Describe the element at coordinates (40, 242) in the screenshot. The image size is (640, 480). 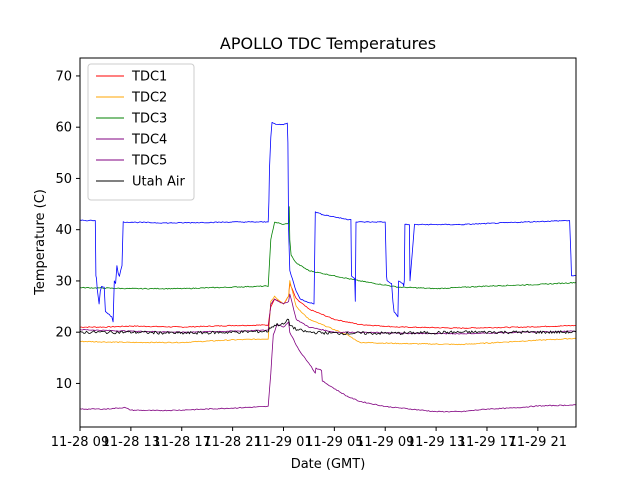
I see `y-axis-label: Temperature (C)` at that location.